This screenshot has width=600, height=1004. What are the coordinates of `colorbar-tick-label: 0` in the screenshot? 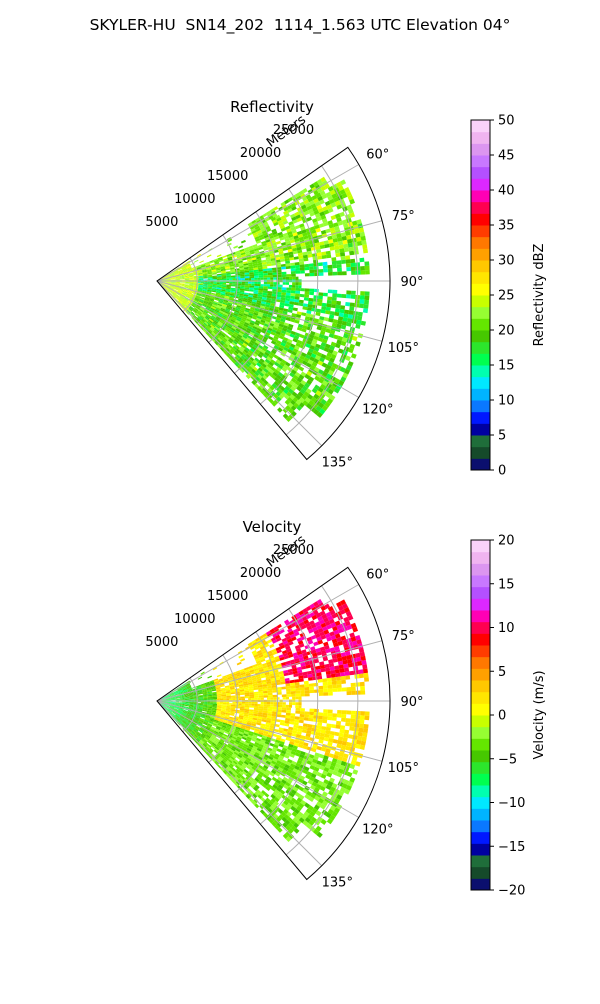 It's located at (502, 471).